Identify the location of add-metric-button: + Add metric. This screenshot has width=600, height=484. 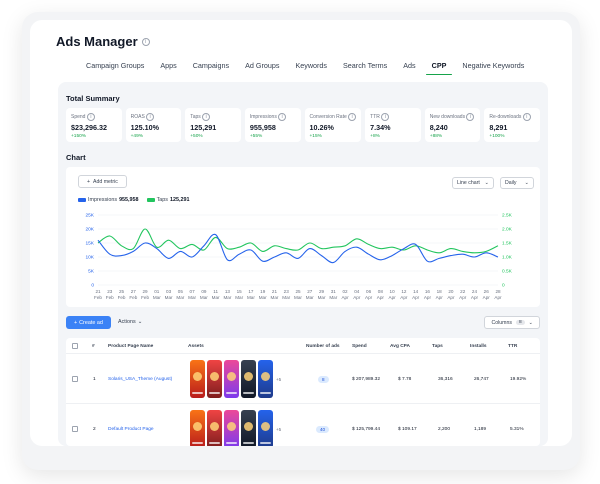
(102, 181).